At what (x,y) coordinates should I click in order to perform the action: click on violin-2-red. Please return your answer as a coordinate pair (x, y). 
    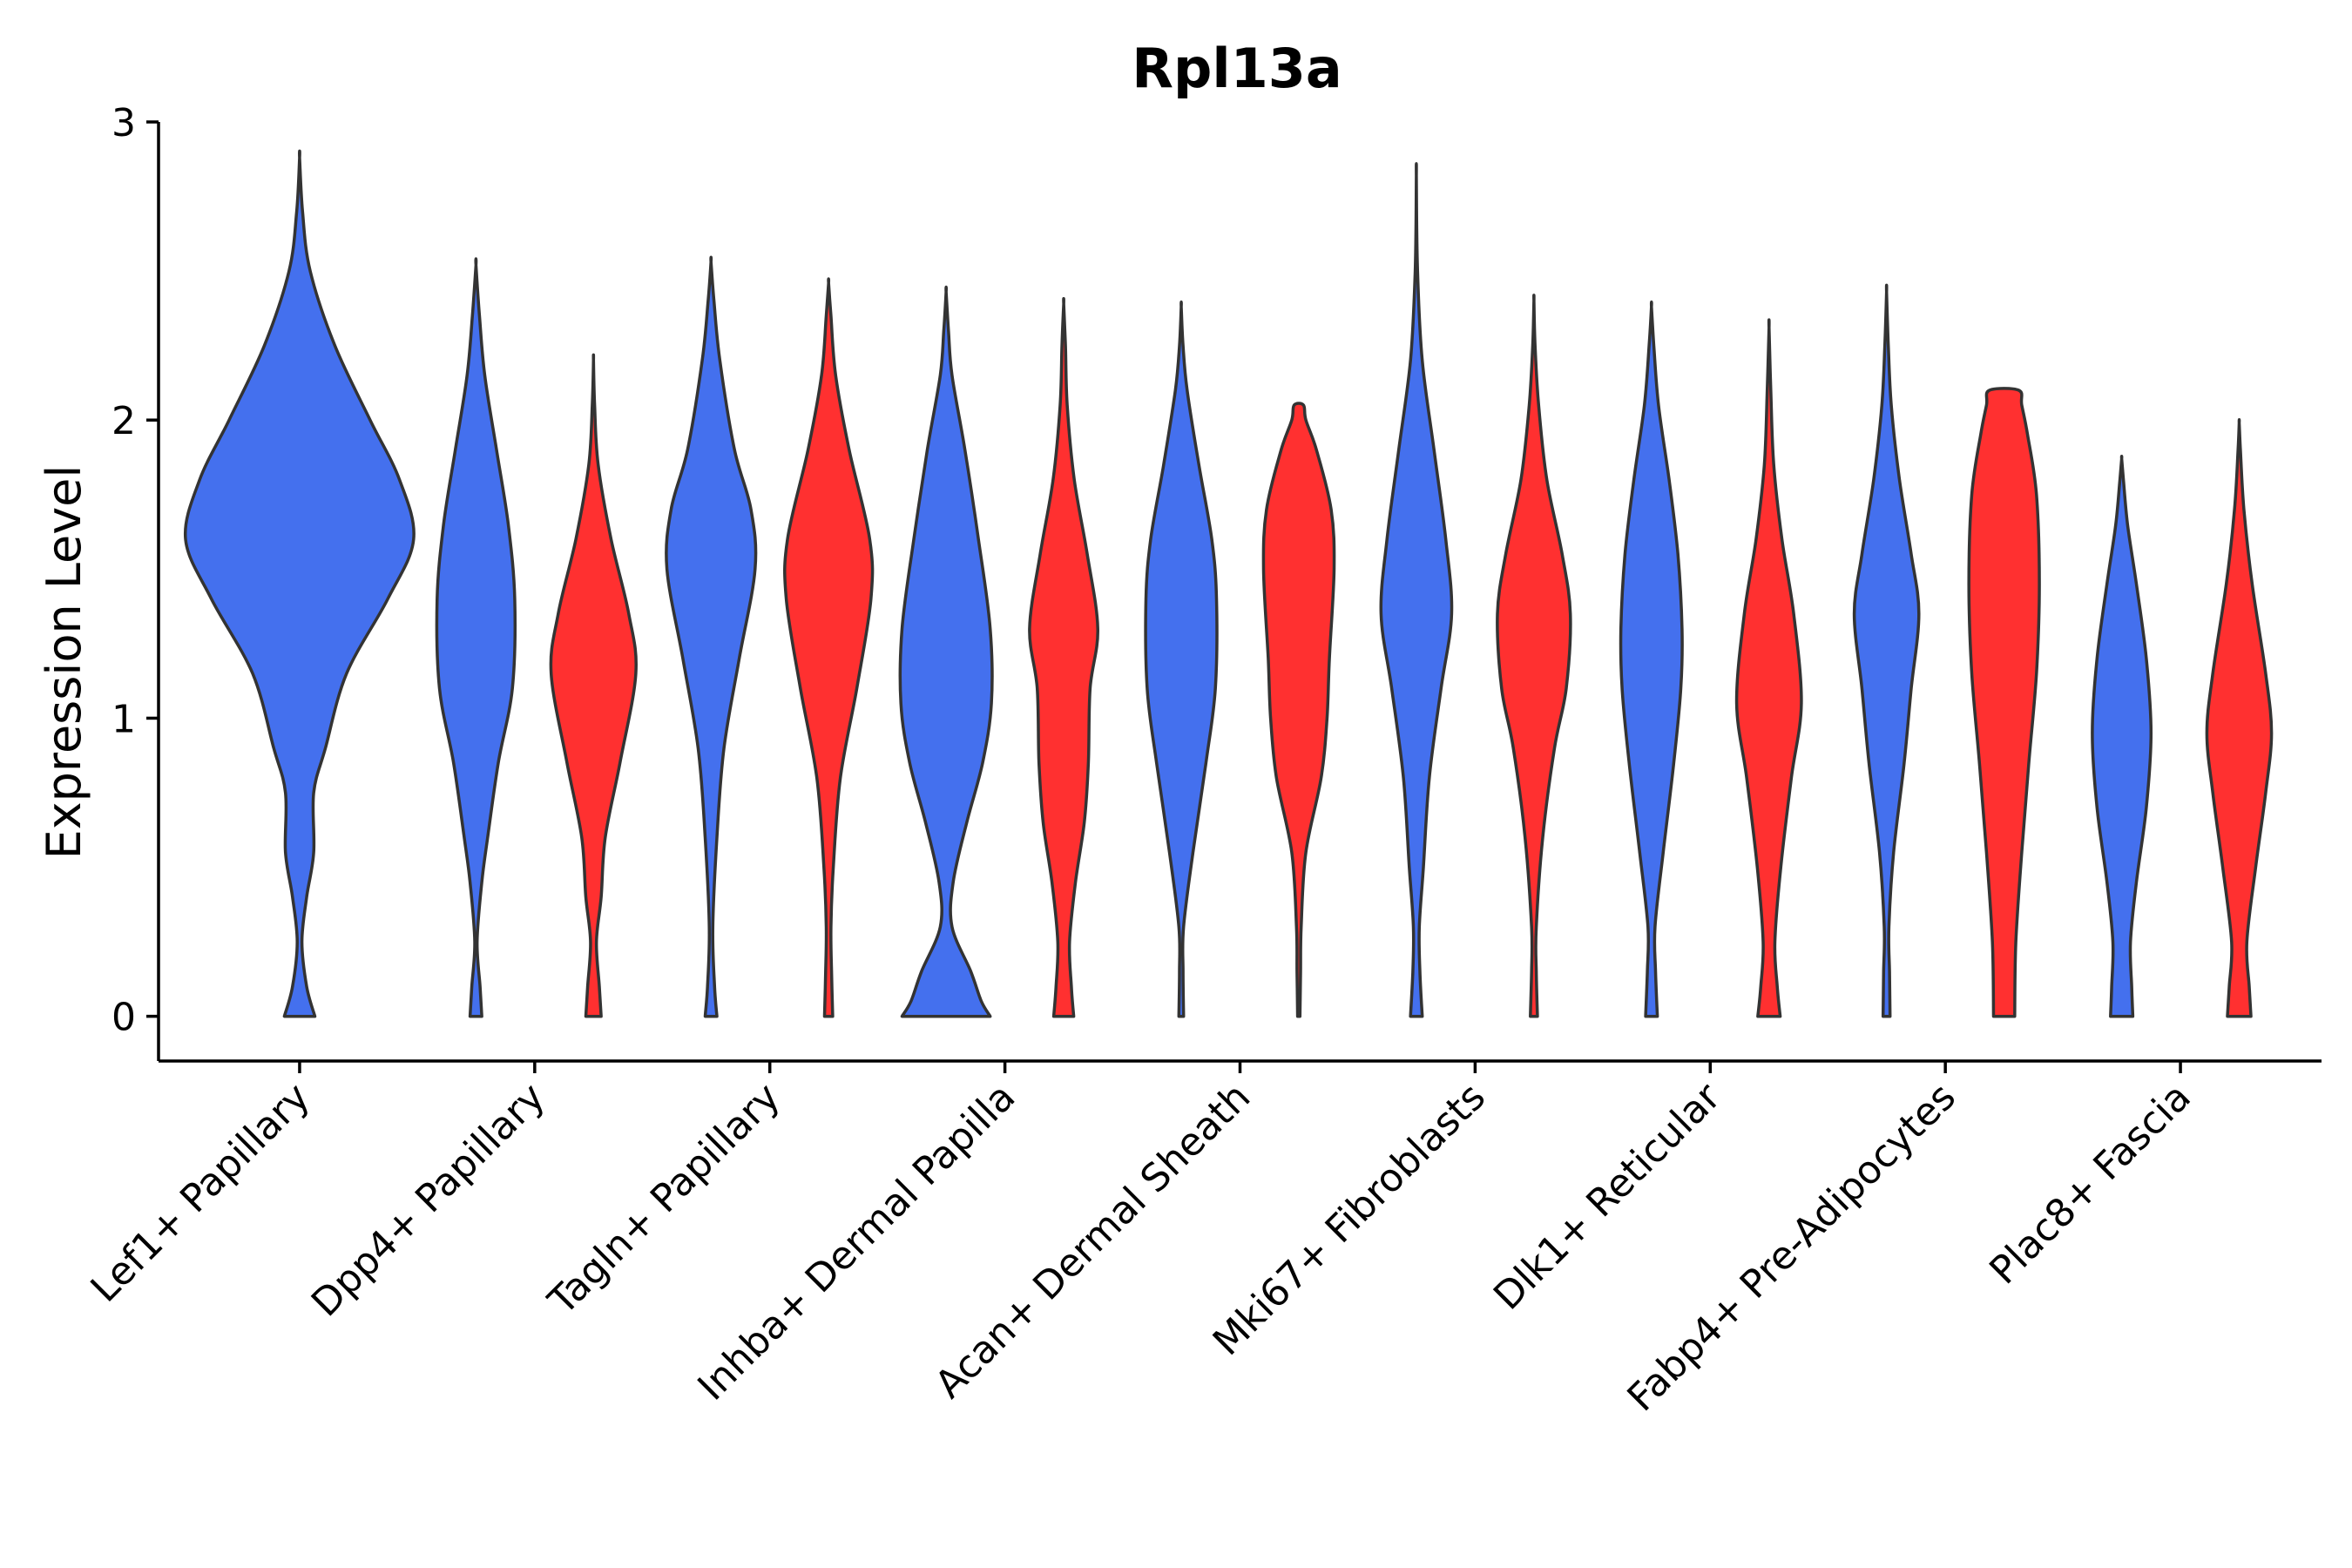
    Looking at the image, I should click on (593, 685).